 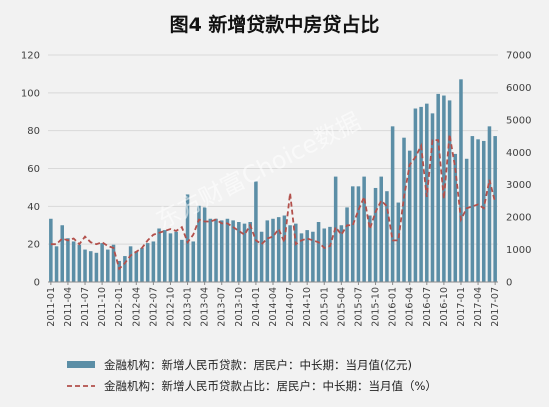 What do you see at coordinates (119, 307) in the screenshot?
I see `x-tick-label: 2012-01` at bounding box center [119, 307].